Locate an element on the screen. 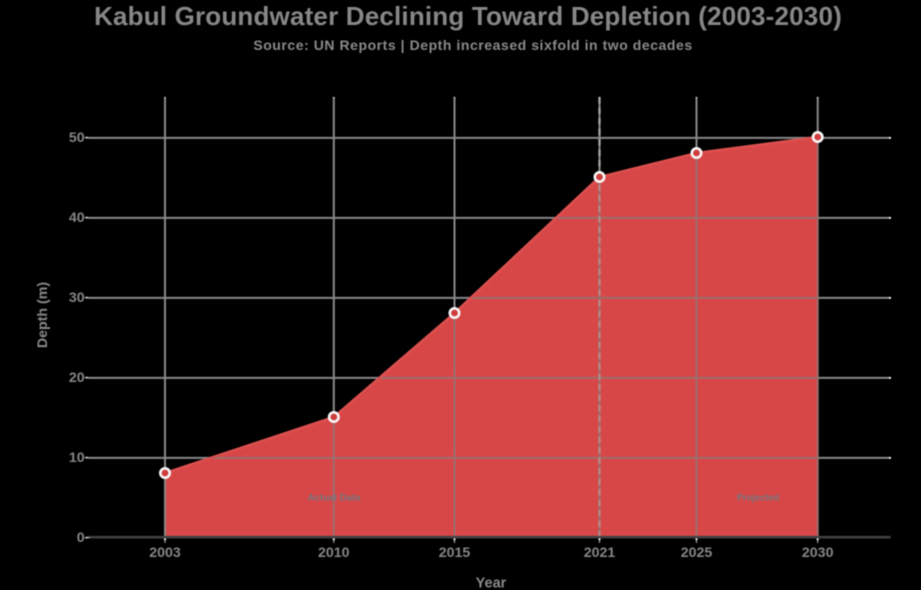 The image size is (921, 590). svg-text: 20 is located at coordinates (77, 378).